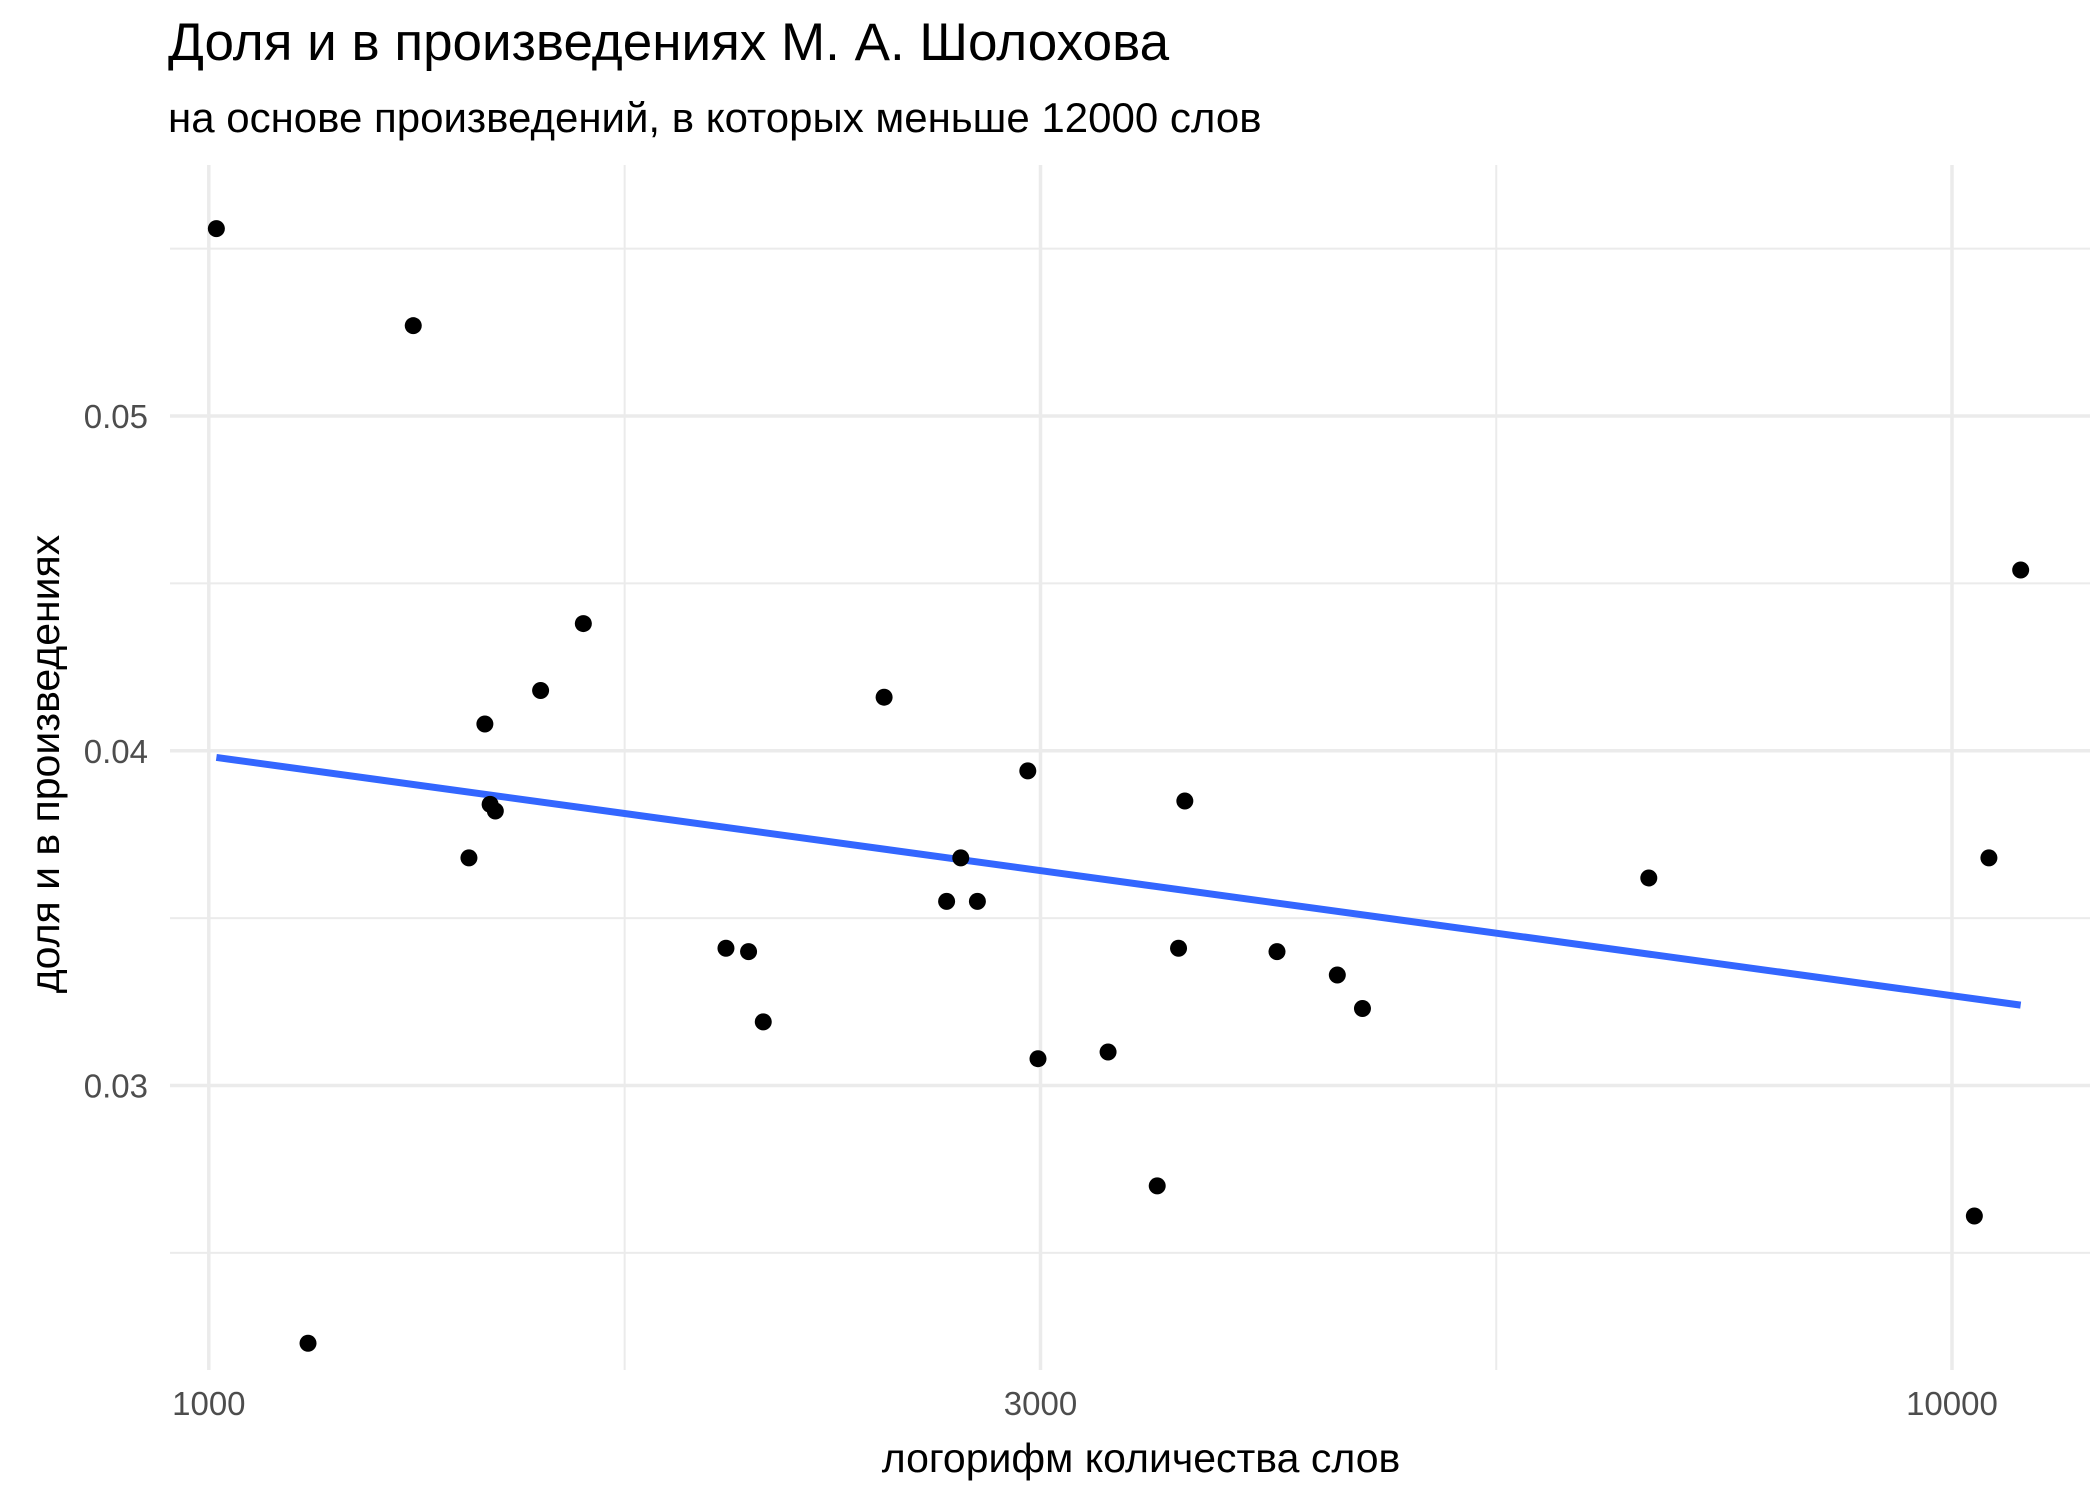 This screenshot has height=1499, width=2100. I want to click on y-tick-label: 0.03, so click(116, 1085).